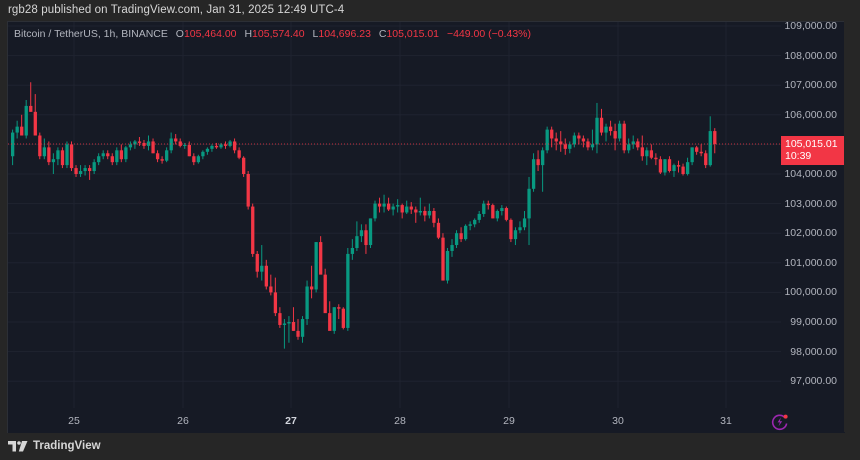  What do you see at coordinates (852, 226) in the screenshot?
I see `frame-edge` at bounding box center [852, 226].